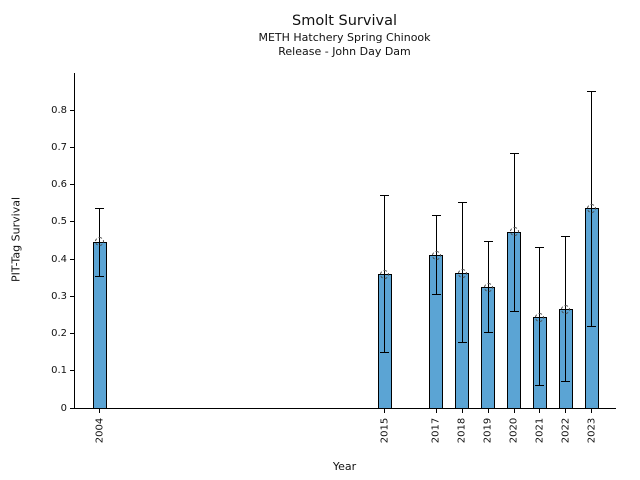 The height and width of the screenshot is (480, 640). Describe the element at coordinates (16, 240) in the screenshot. I see `y-axis-label: PIT-Tag Survival` at that location.